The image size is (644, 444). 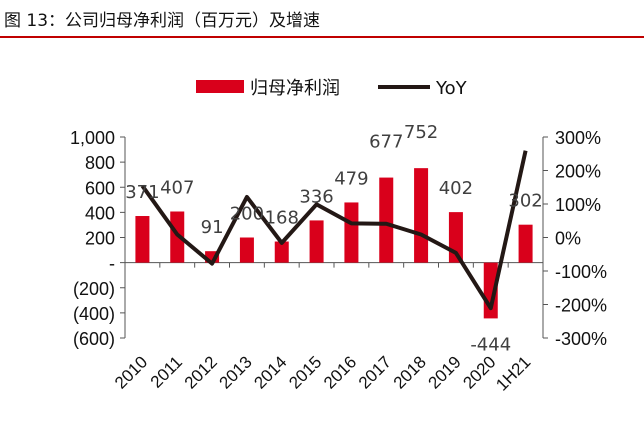 What do you see at coordinates (246, 250) in the screenshot?
I see `bar-2013` at bounding box center [246, 250].